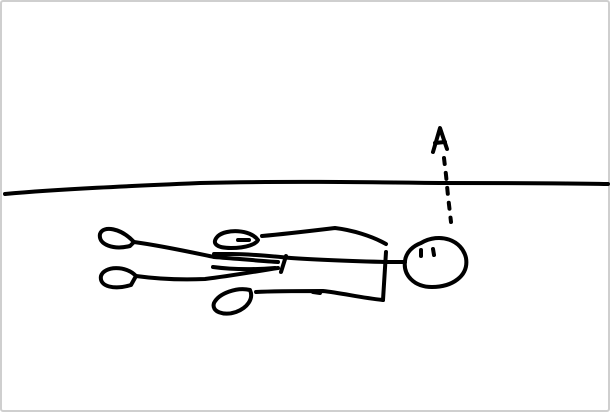 The height and width of the screenshot is (412, 610). Describe the element at coordinates (384, 276) in the screenshot. I see `figure-shoulders` at that location.